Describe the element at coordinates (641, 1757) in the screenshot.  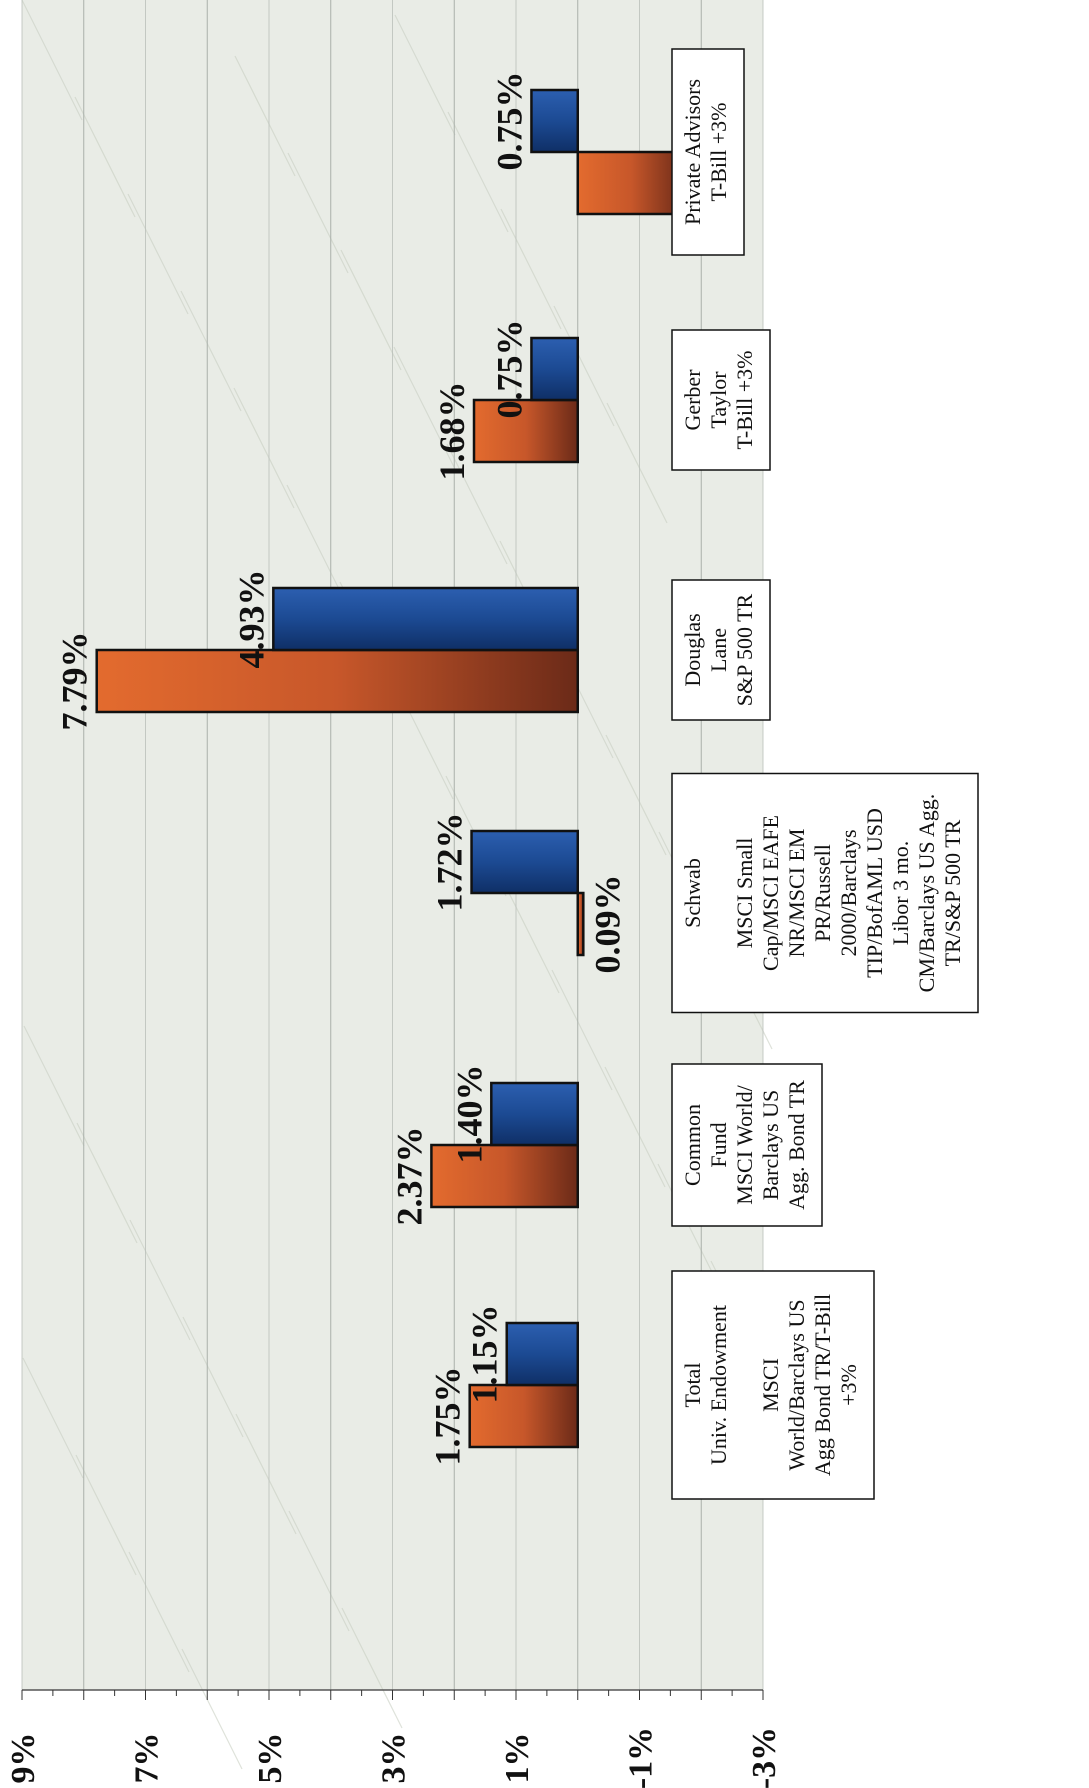
I see `y-tick-label: -1%` at that location.